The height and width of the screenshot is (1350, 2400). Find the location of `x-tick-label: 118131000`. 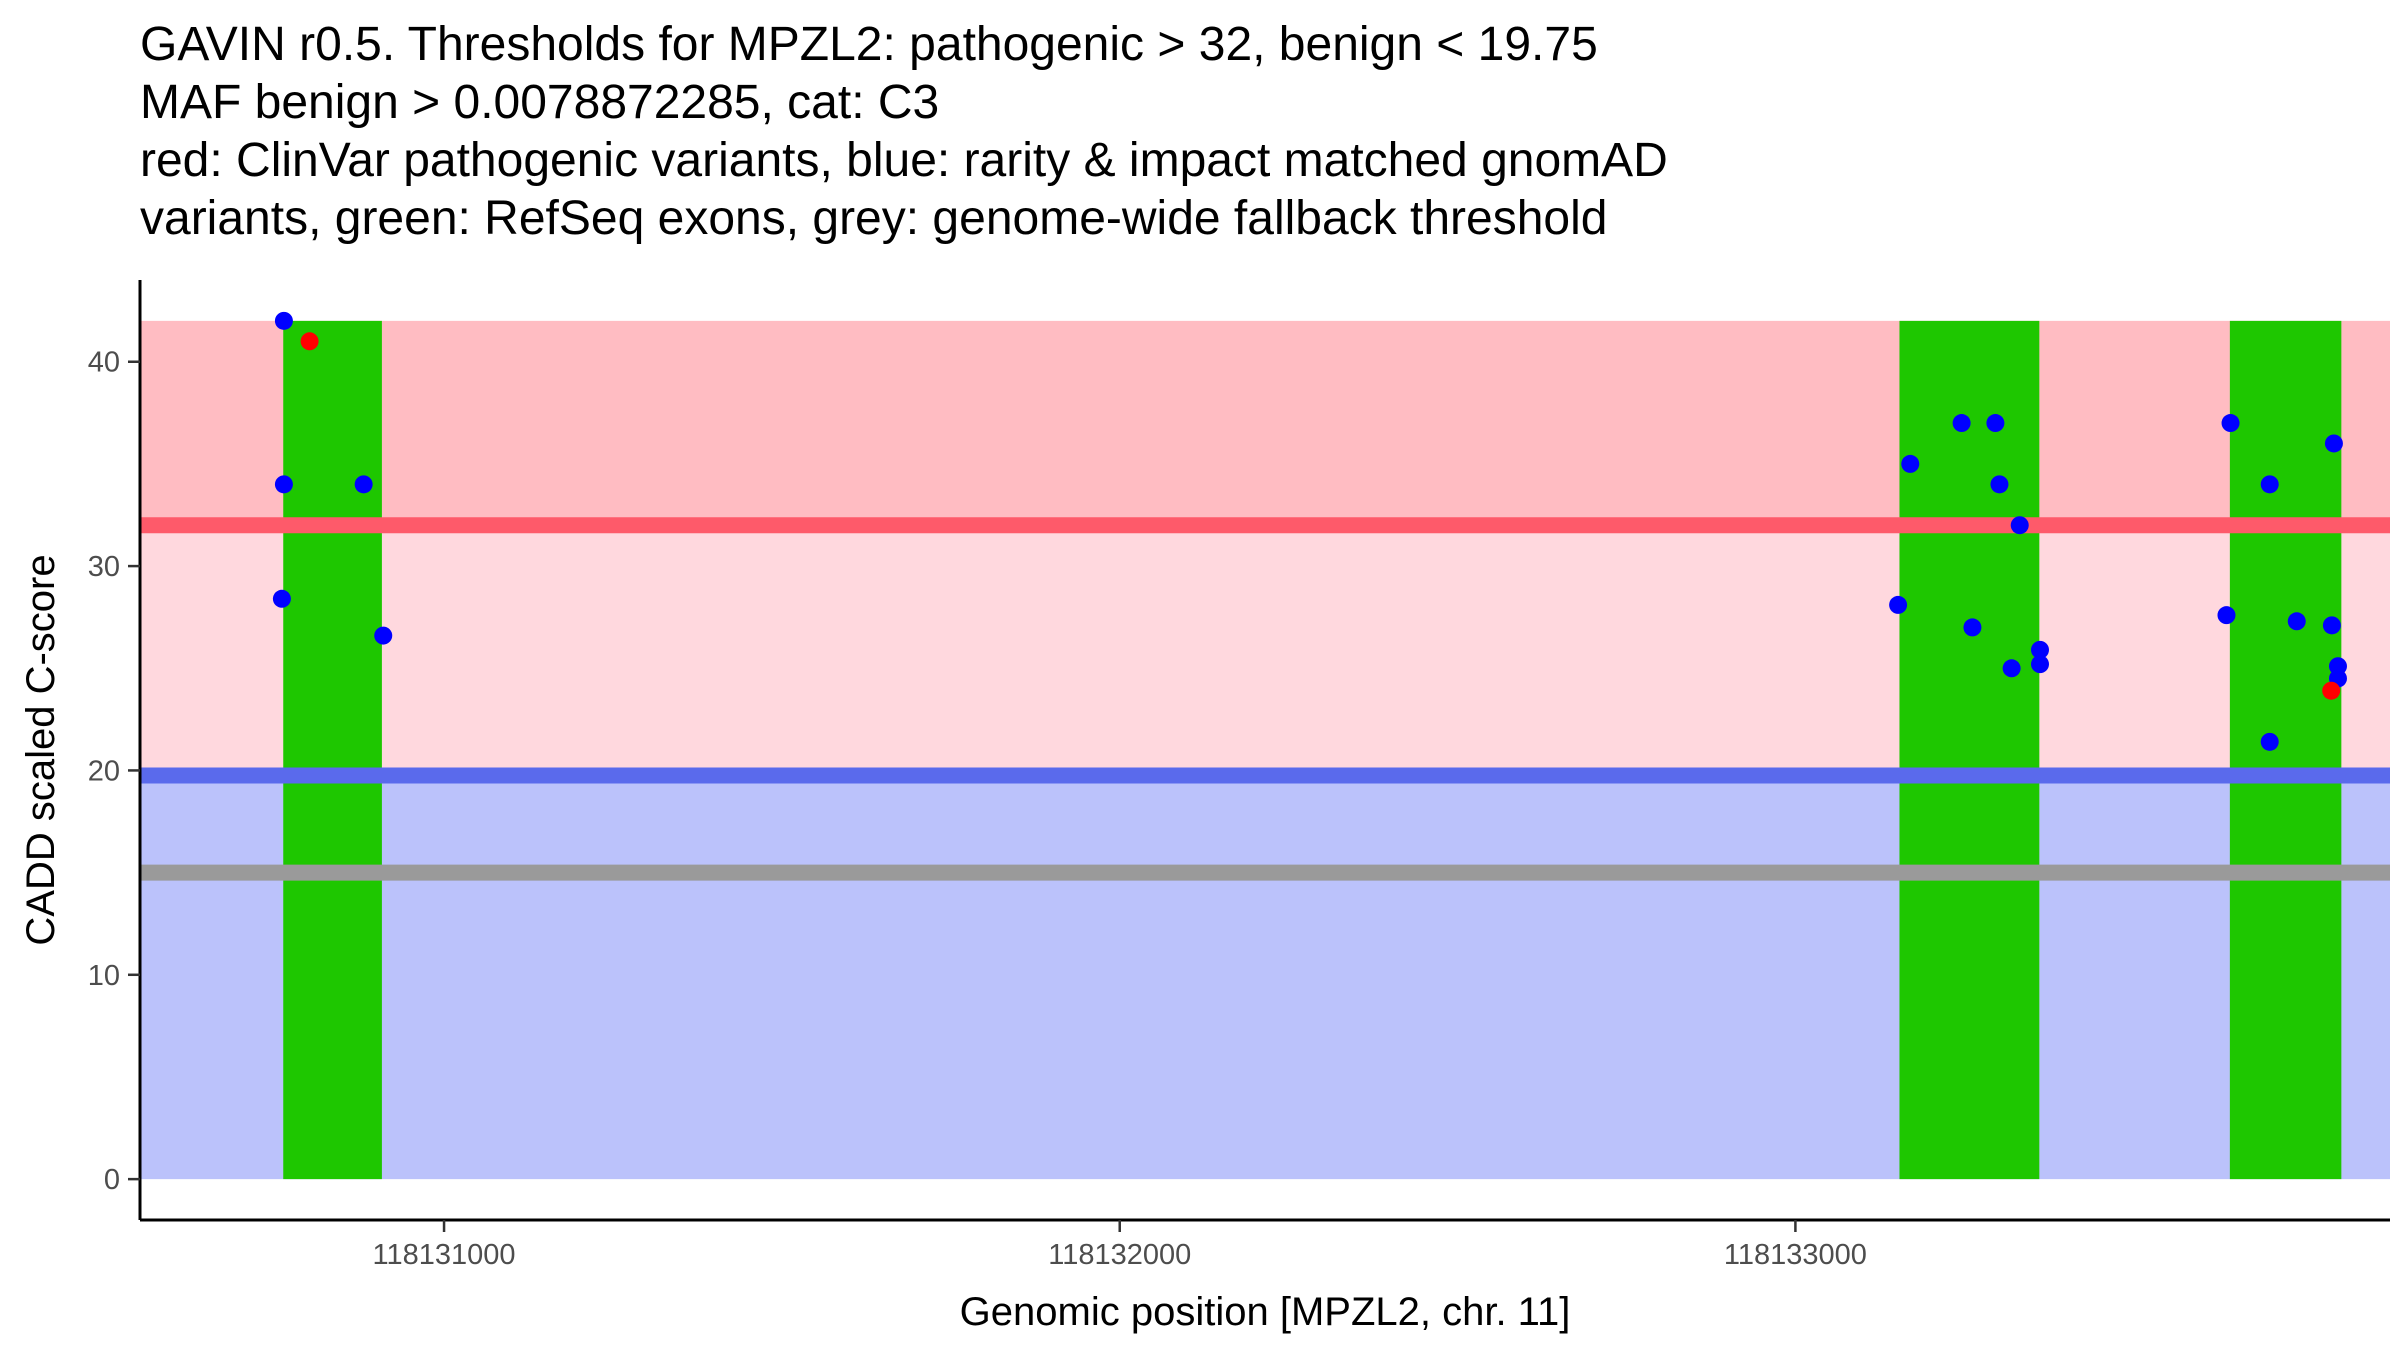

x-tick-label: 118131000 is located at coordinates (444, 1255).